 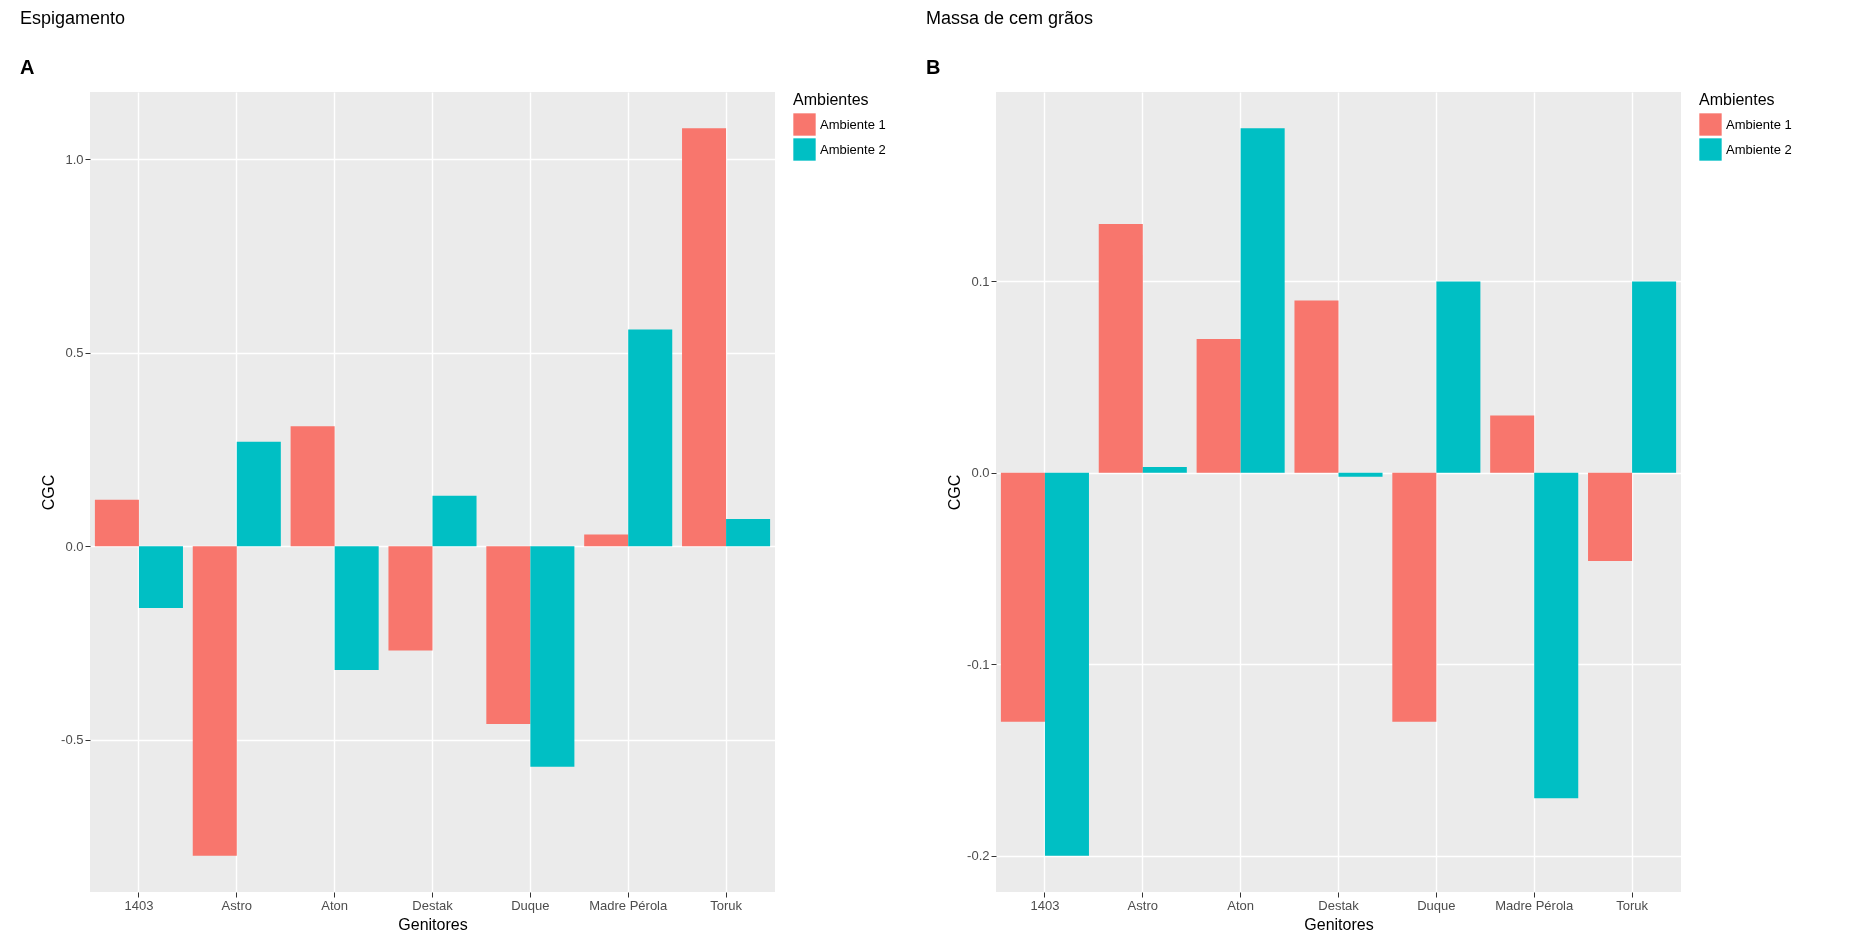 I want to click on y-tick-label: -0.5, so click(x=72, y=740).